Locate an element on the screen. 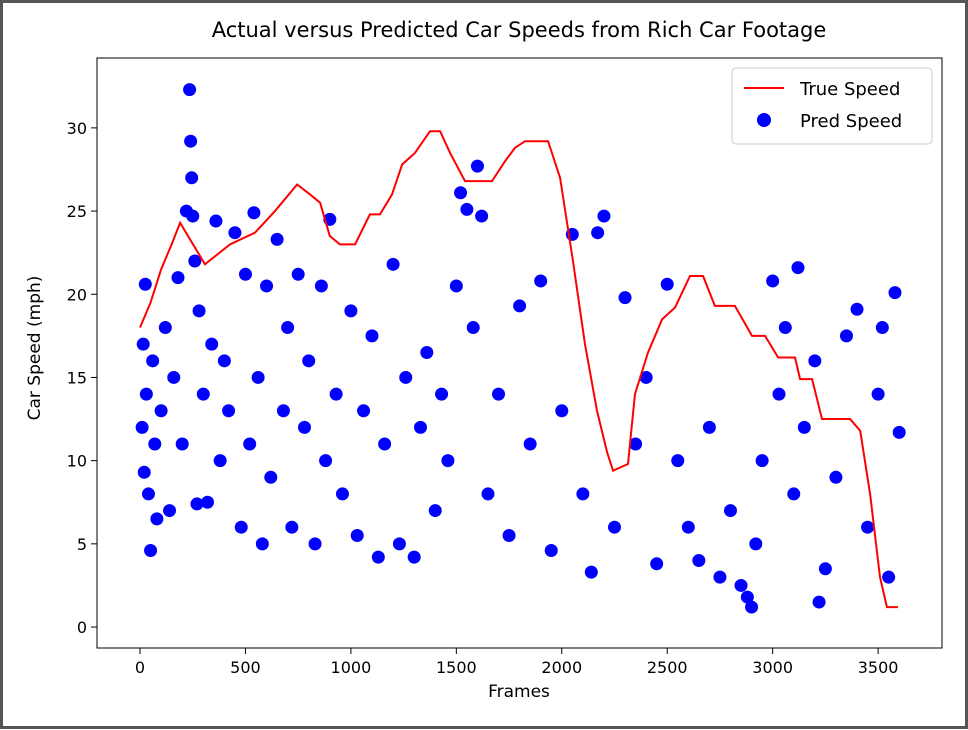 The image size is (968, 730). y-tick-label: 20 is located at coordinates (77, 294).